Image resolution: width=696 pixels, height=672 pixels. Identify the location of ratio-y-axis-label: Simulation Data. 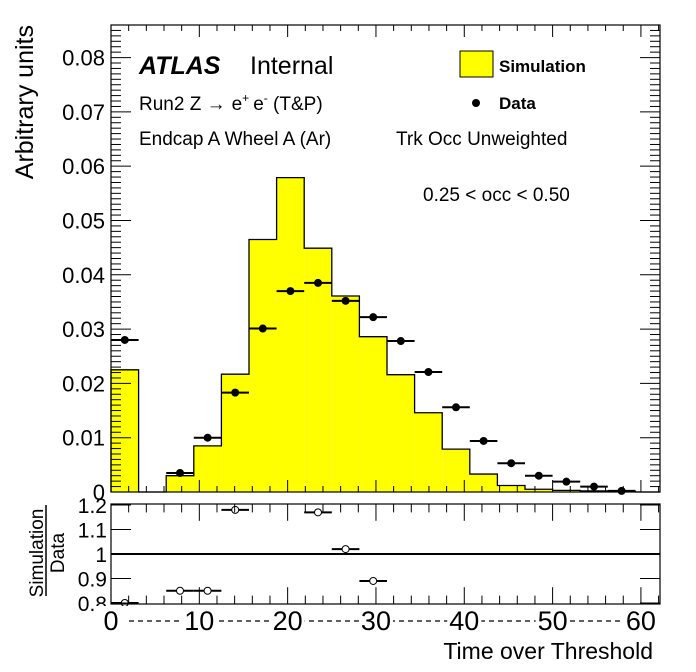
(48, 551).